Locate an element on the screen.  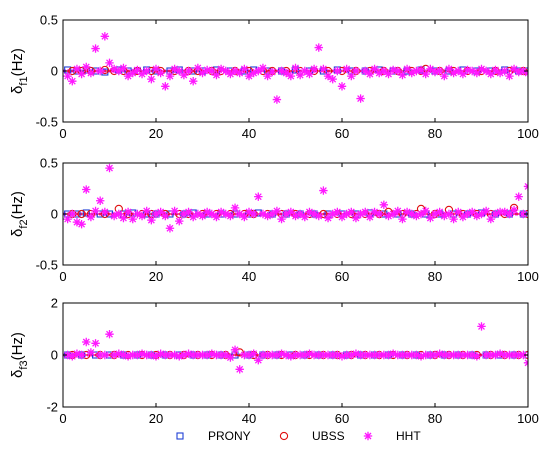
x-tick-label: 100 is located at coordinates (528, 276).